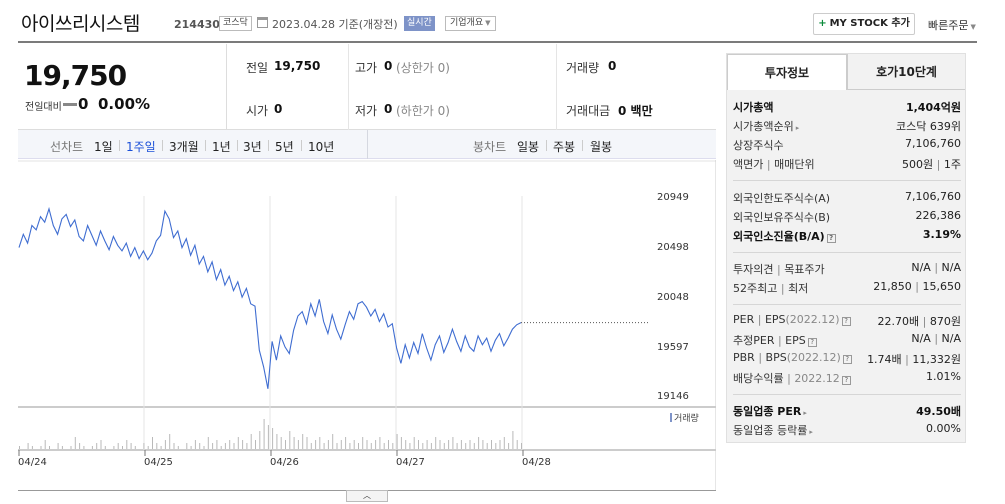  Describe the element at coordinates (911, 126) in the screenshot. I see `rank-market: 코스닥` at that location.